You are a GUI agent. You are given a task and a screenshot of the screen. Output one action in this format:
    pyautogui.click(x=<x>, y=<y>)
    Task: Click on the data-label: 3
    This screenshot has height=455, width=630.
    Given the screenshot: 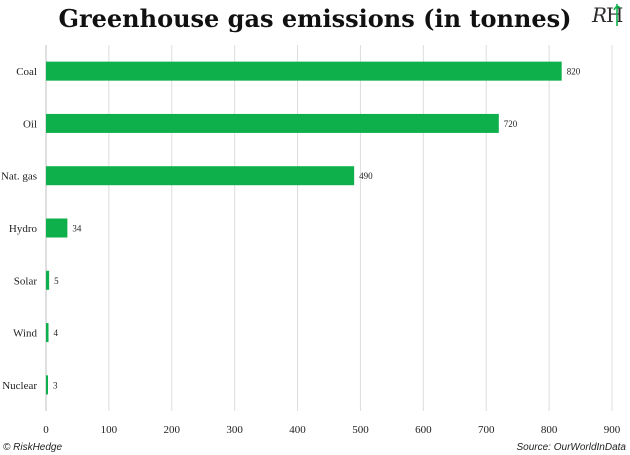 What is the action you would take?
    pyautogui.click(x=55, y=385)
    